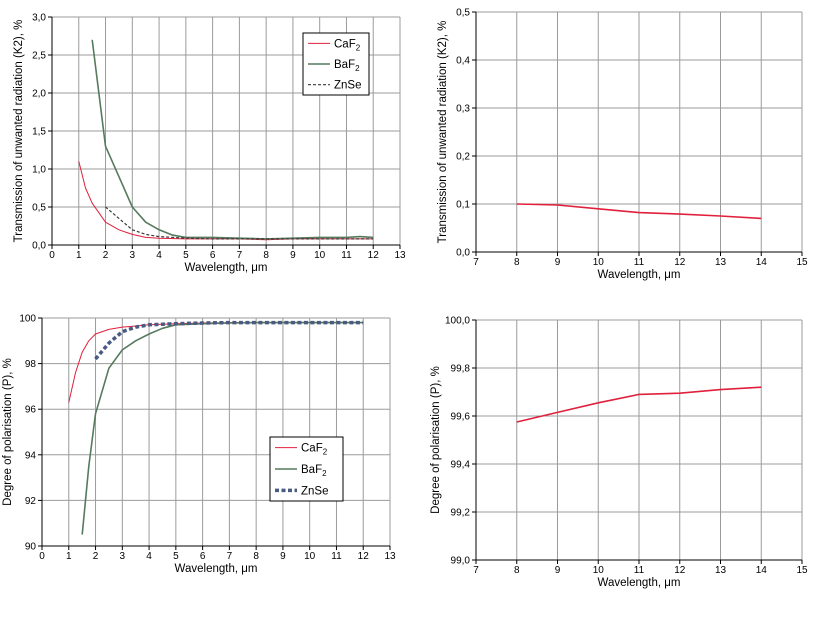 The image size is (817, 617). What do you see at coordinates (31, 455) in the screenshot?
I see `y-tick-label: 94` at bounding box center [31, 455].